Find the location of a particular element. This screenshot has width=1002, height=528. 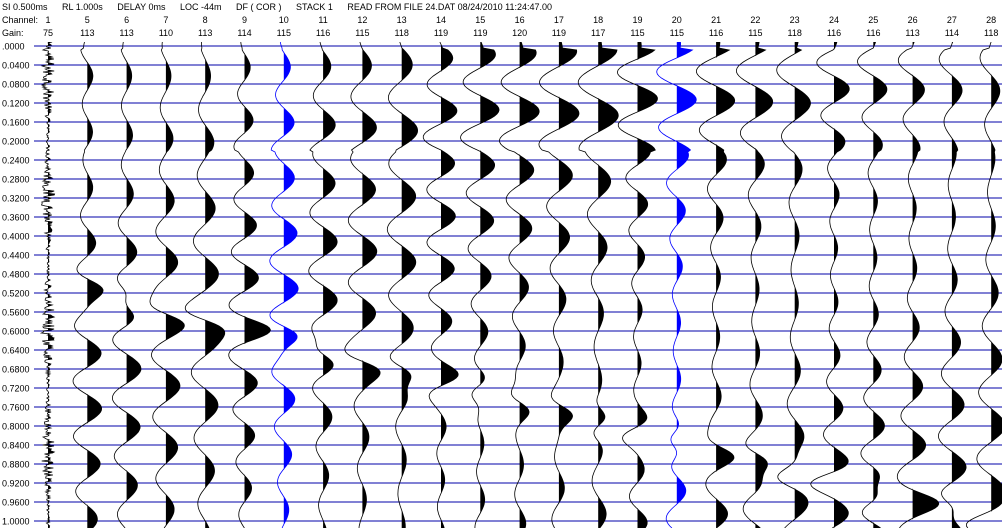

time-label: 0.2400 is located at coordinates (16, 161).